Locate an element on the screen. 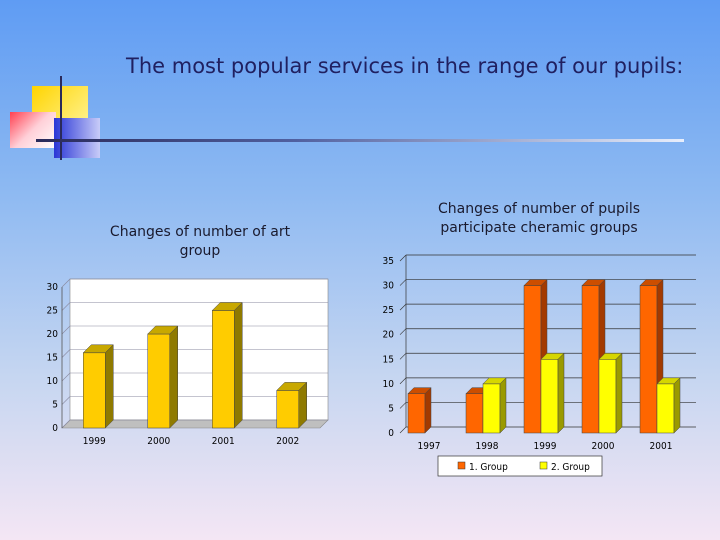  vertical-line is located at coordinates (61, 118).